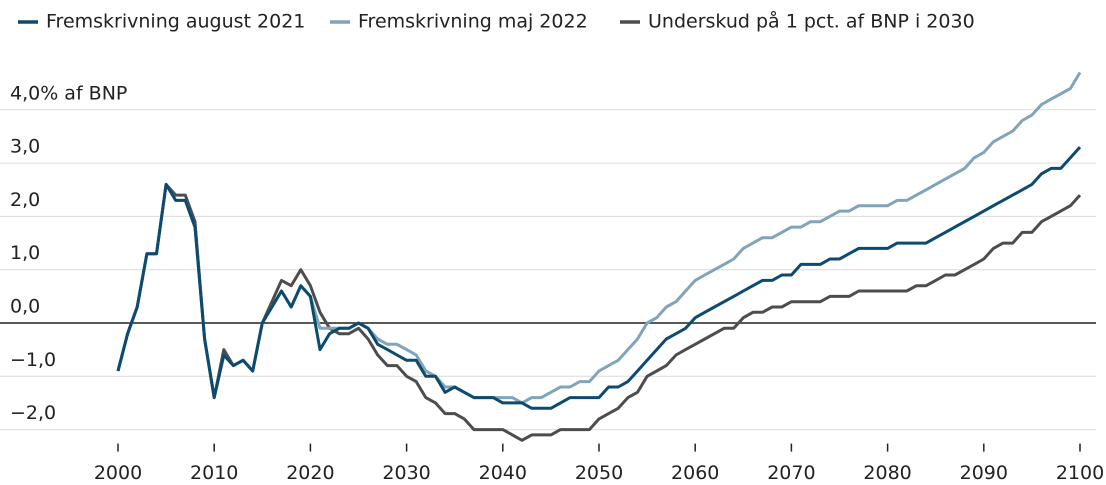 The image size is (1106, 485). Describe the element at coordinates (1080, 473) in the screenshot. I see `x-tick-label: 2100` at that location.